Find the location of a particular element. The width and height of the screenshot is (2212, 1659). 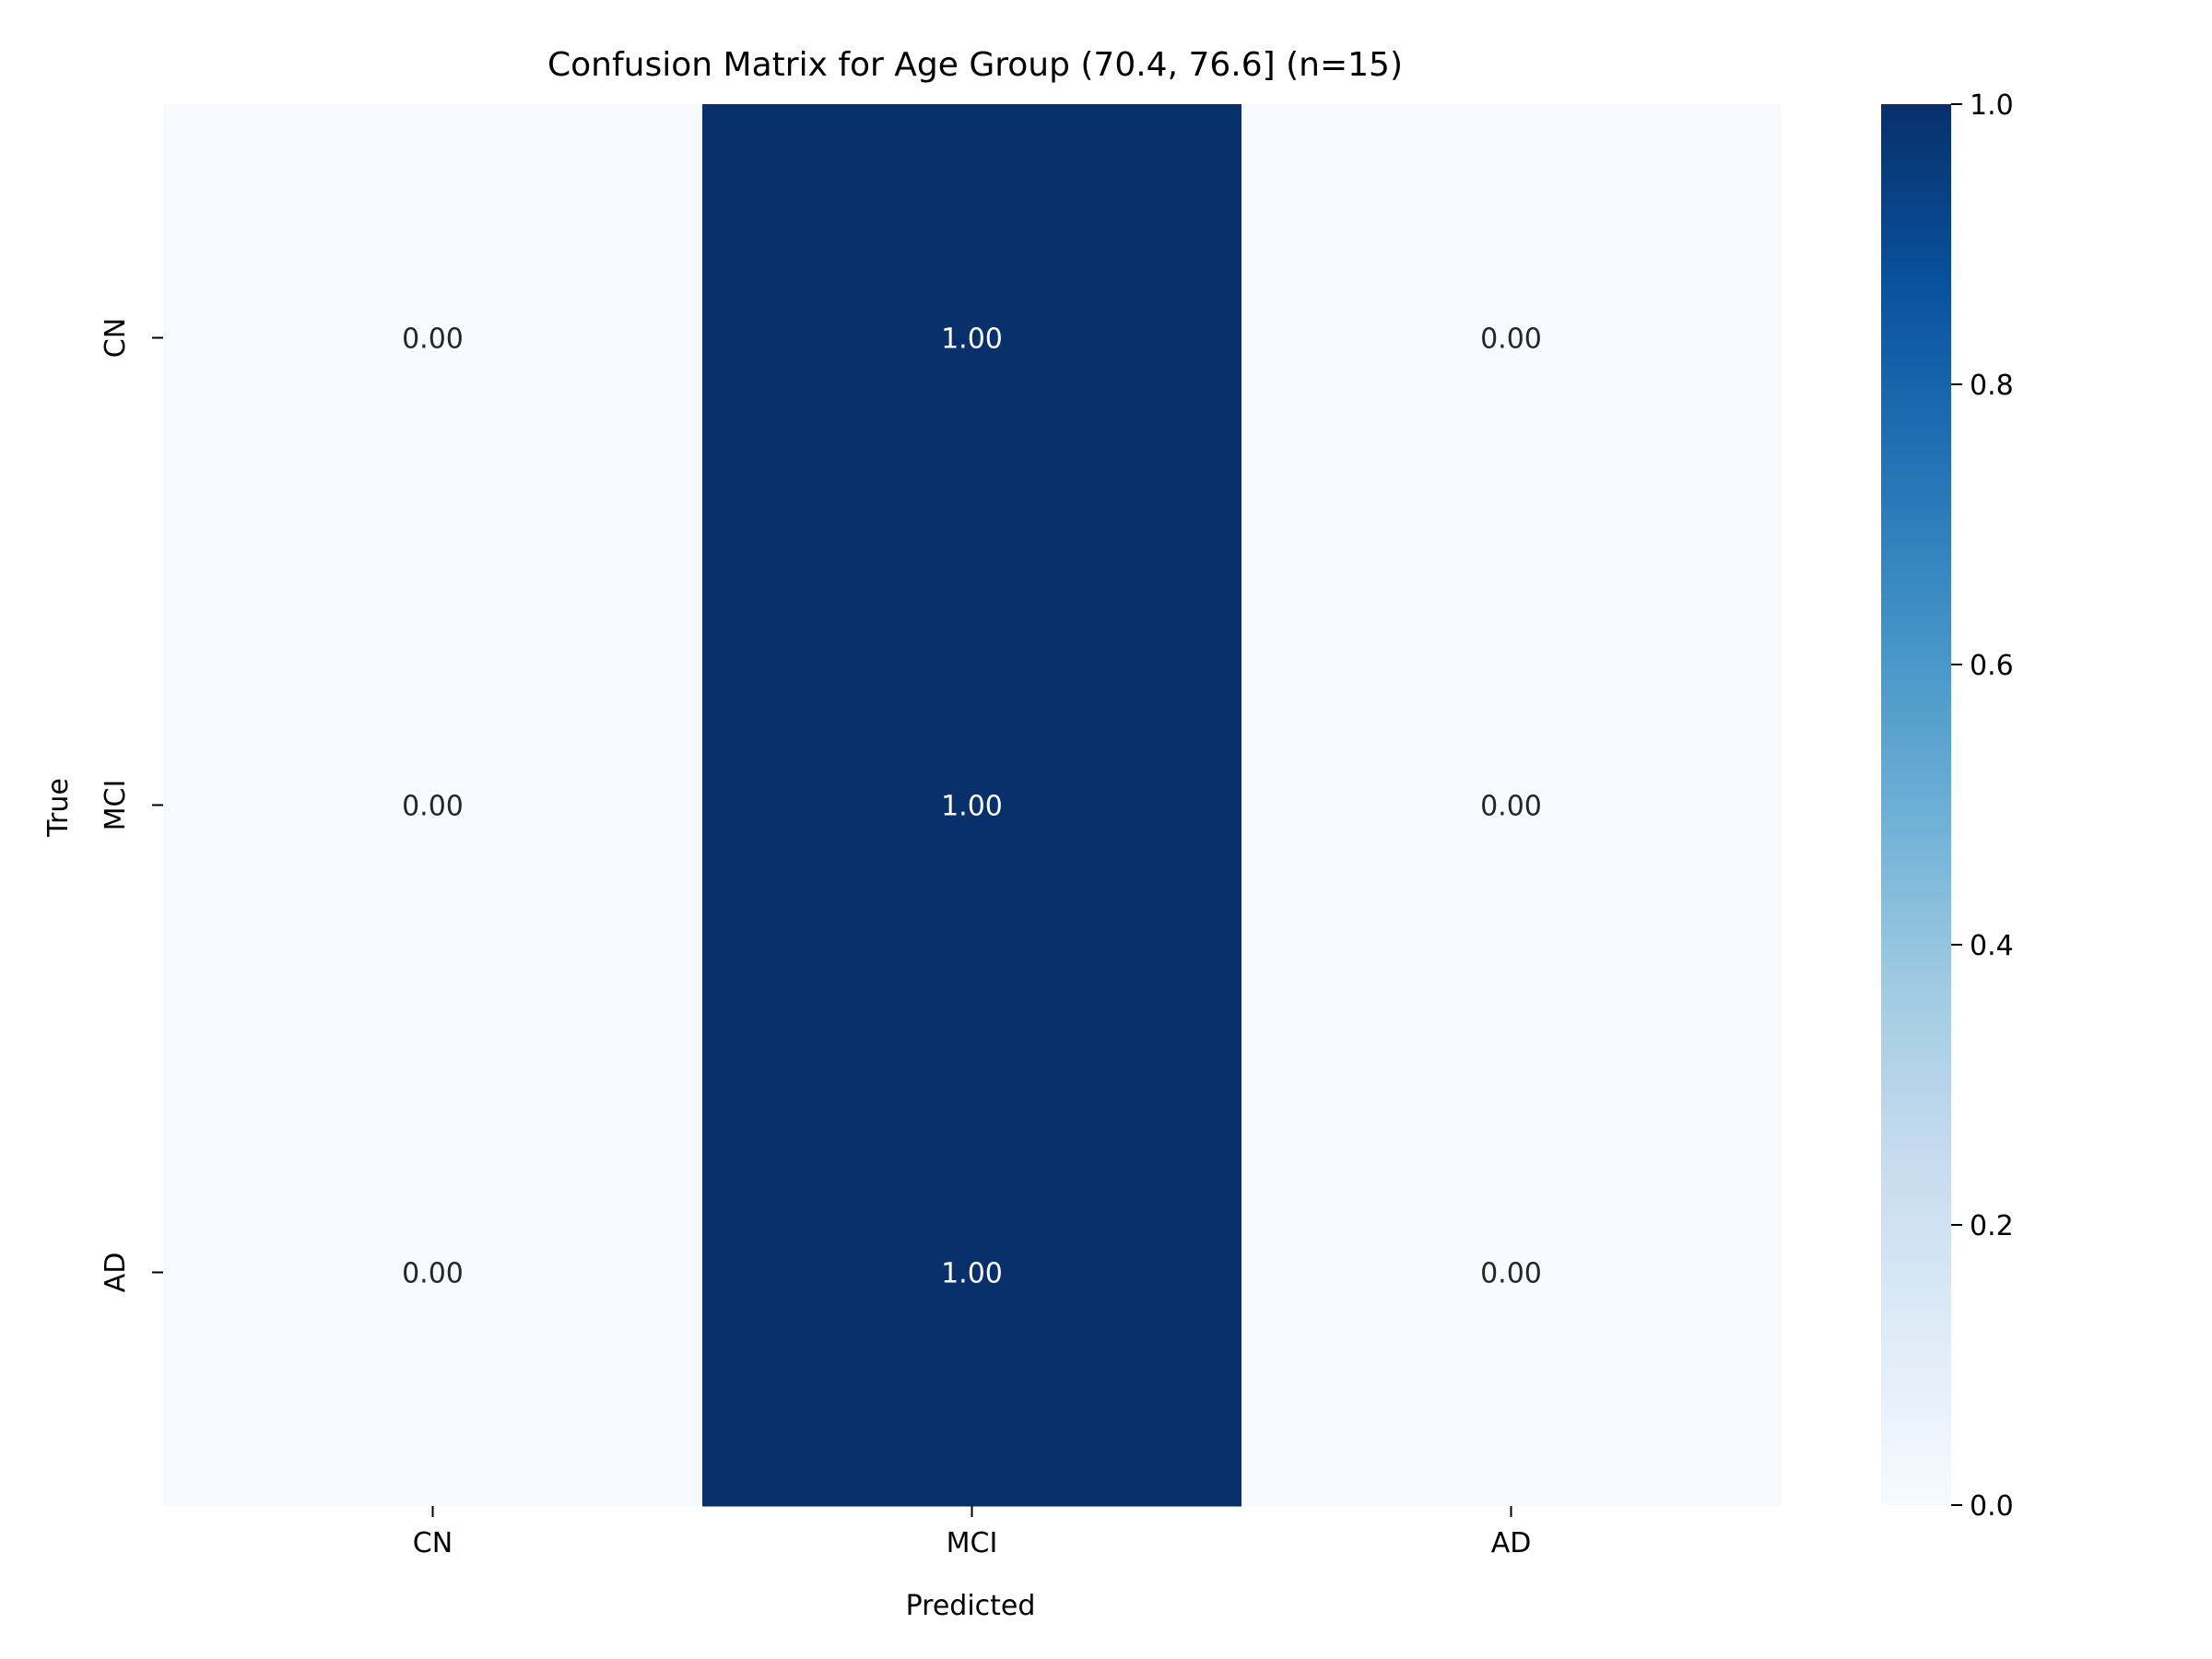

heatmap-cell-mci-ad is located at coordinates (1511, 805).